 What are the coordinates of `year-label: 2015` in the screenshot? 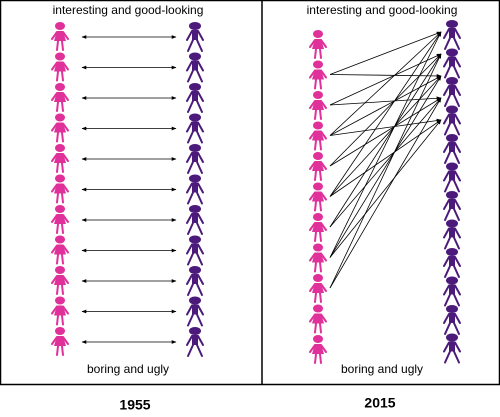 It's located at (379, 403).